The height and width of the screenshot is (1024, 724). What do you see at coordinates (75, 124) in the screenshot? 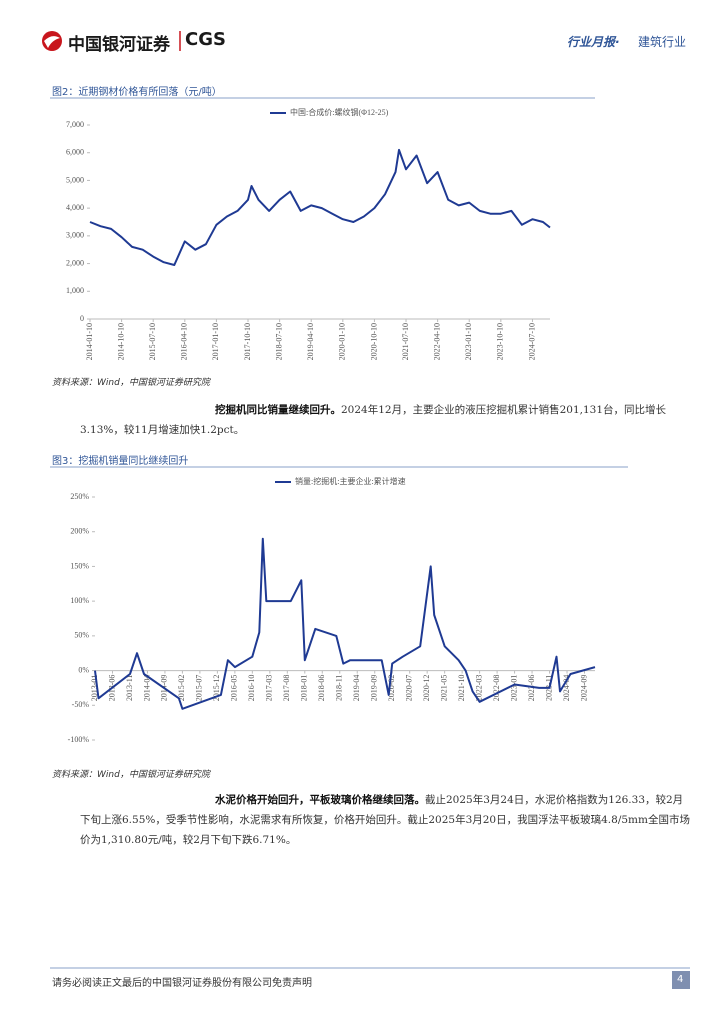
I see `y-tick-label: 7,000` at bounding box center [75, 124].